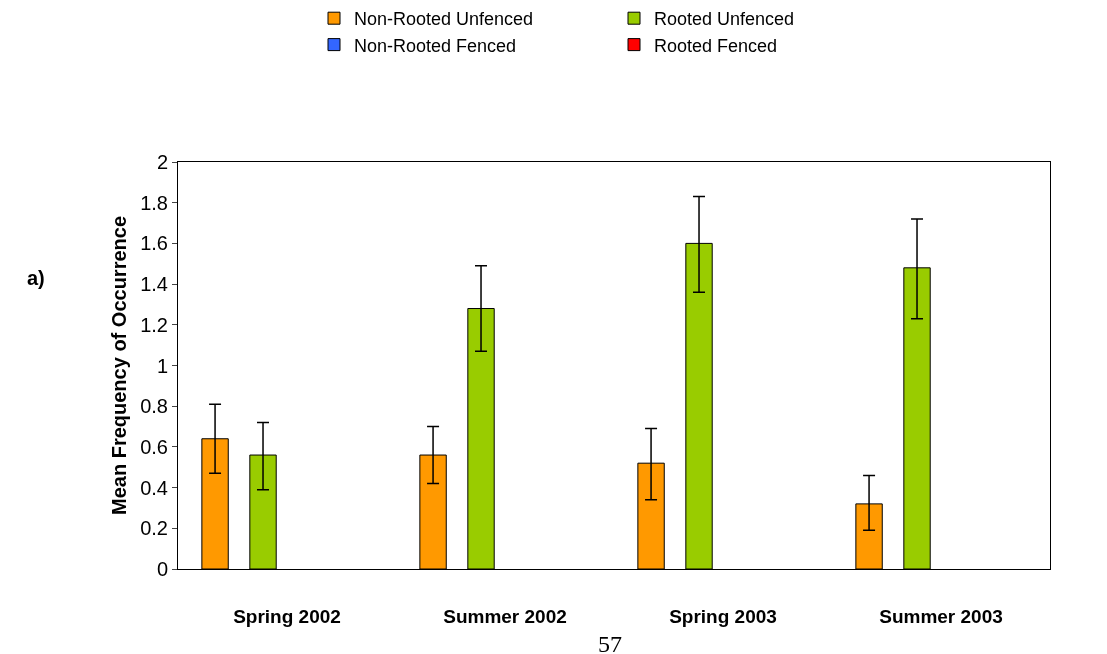 The height and width of the screenshot is (654, 1107). Describe the element at coordinates (287, 616) in the screenshot. I see `x-tick-label: Spring 2002` at that location.